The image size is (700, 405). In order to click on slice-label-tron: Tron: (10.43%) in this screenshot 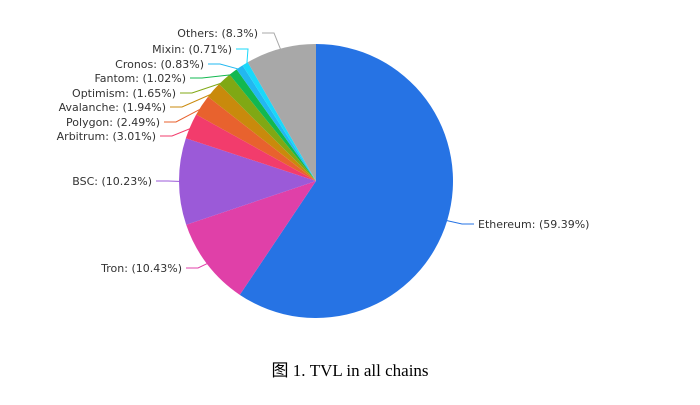, I will do `click(141, 268)`.